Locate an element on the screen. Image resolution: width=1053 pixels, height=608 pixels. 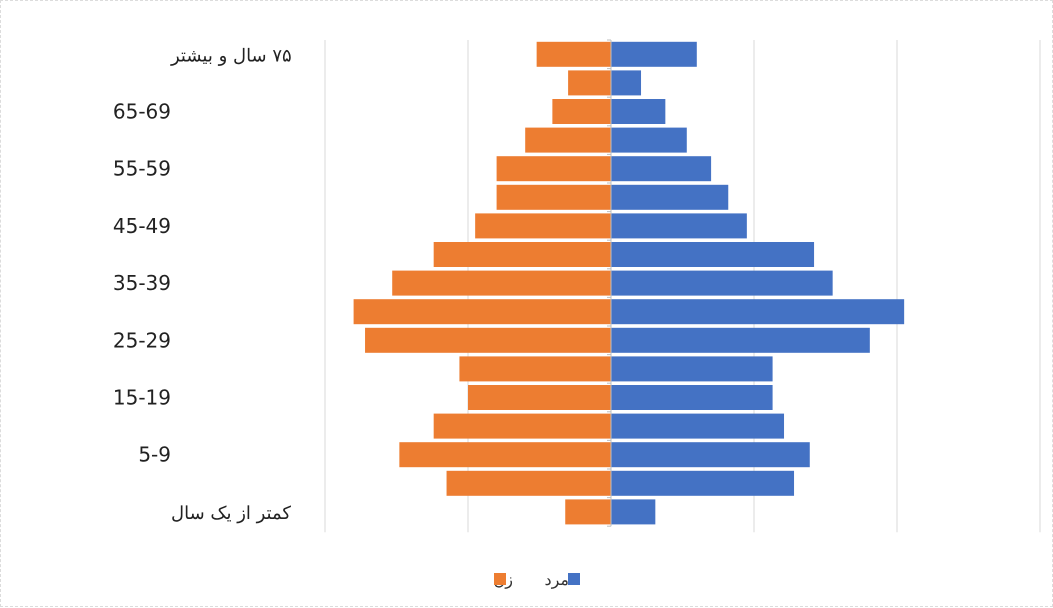
category-label-10: 25-29 is located at coordinates (142, 340).